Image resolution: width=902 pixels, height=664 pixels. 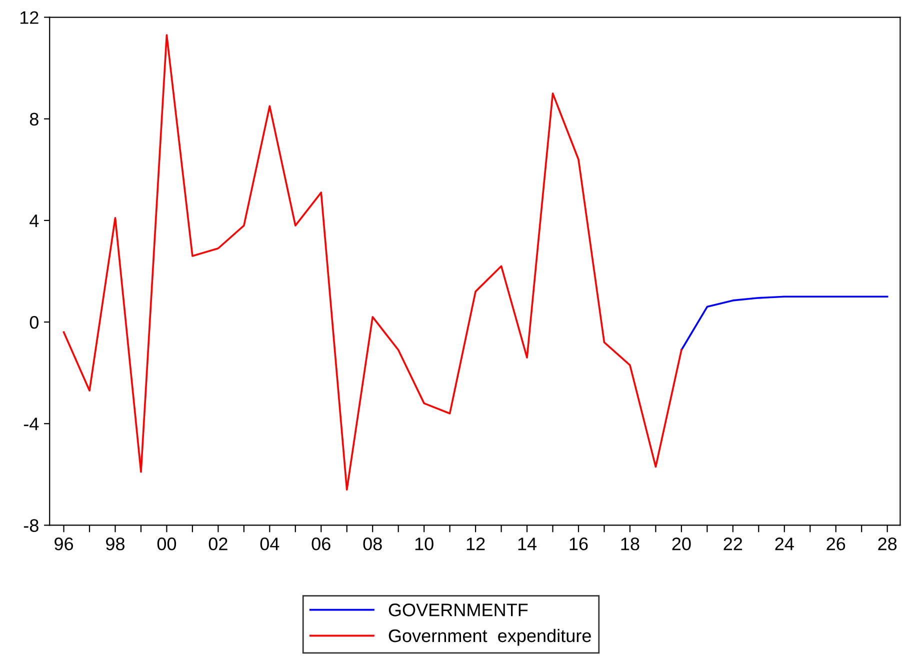 What do you see at coordinates (31, 525) in the screenshot?
I see `y-tick-label: -8` at bounding box center [31, 525].